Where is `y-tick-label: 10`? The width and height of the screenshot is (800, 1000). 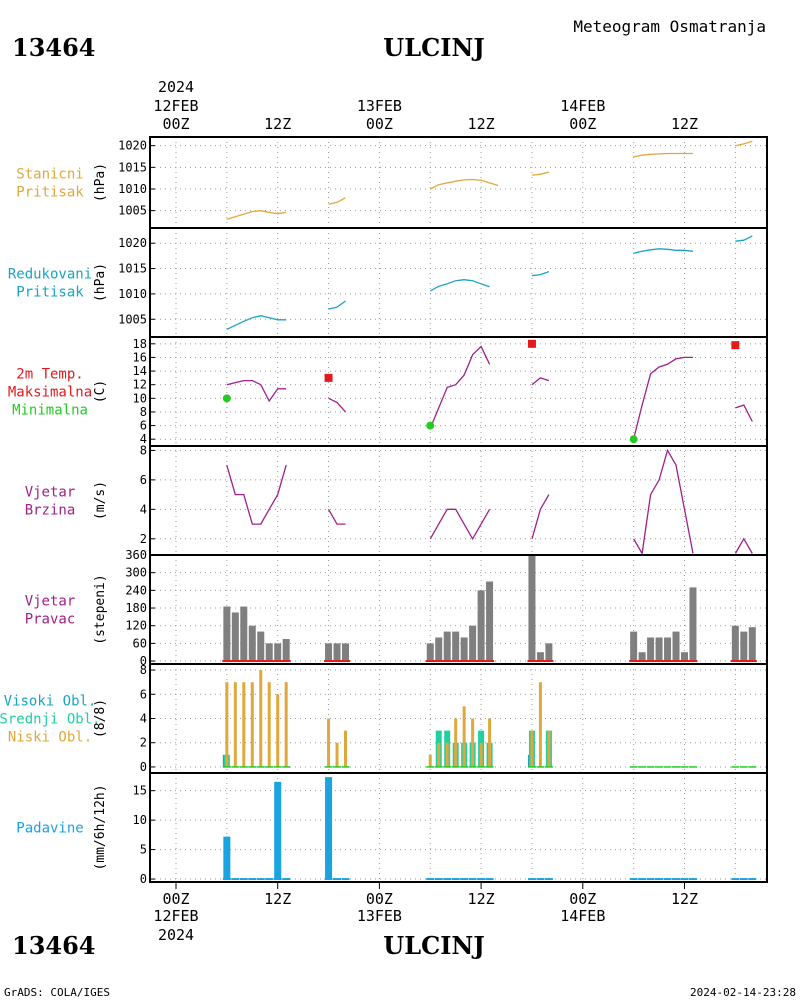
y-tick-label: 10 is located at coordinates (140, 398).